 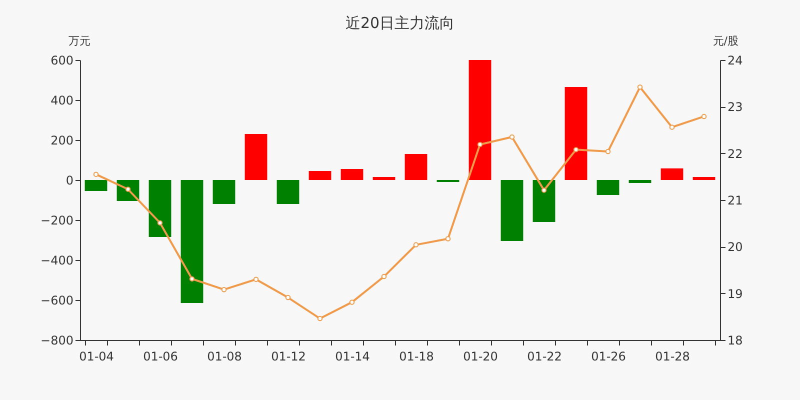 I want to click on y-tick-label: −800, so click(x=57, y=341).